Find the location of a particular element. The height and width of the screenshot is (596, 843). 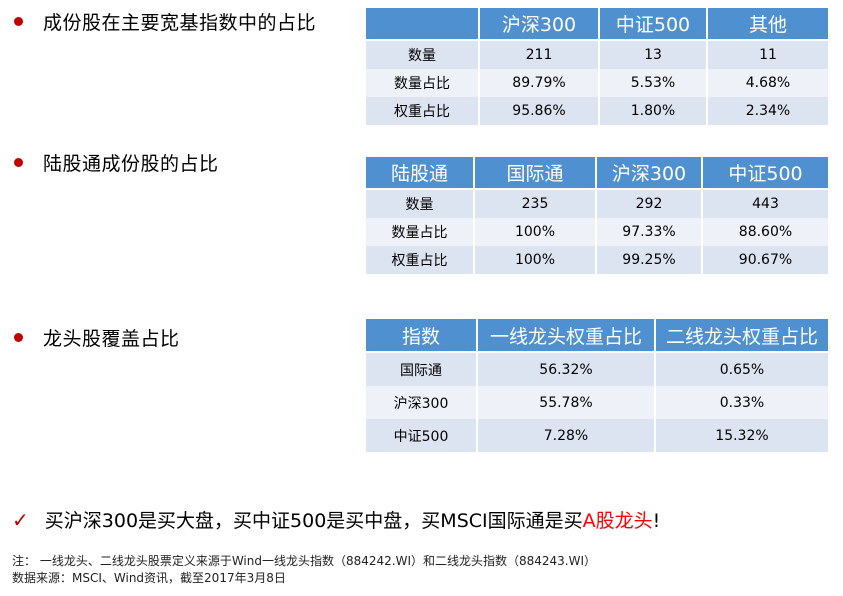

table-header-row: 陆股通 国际通 沪深300 中证500 is located at coordinates (597, 173).